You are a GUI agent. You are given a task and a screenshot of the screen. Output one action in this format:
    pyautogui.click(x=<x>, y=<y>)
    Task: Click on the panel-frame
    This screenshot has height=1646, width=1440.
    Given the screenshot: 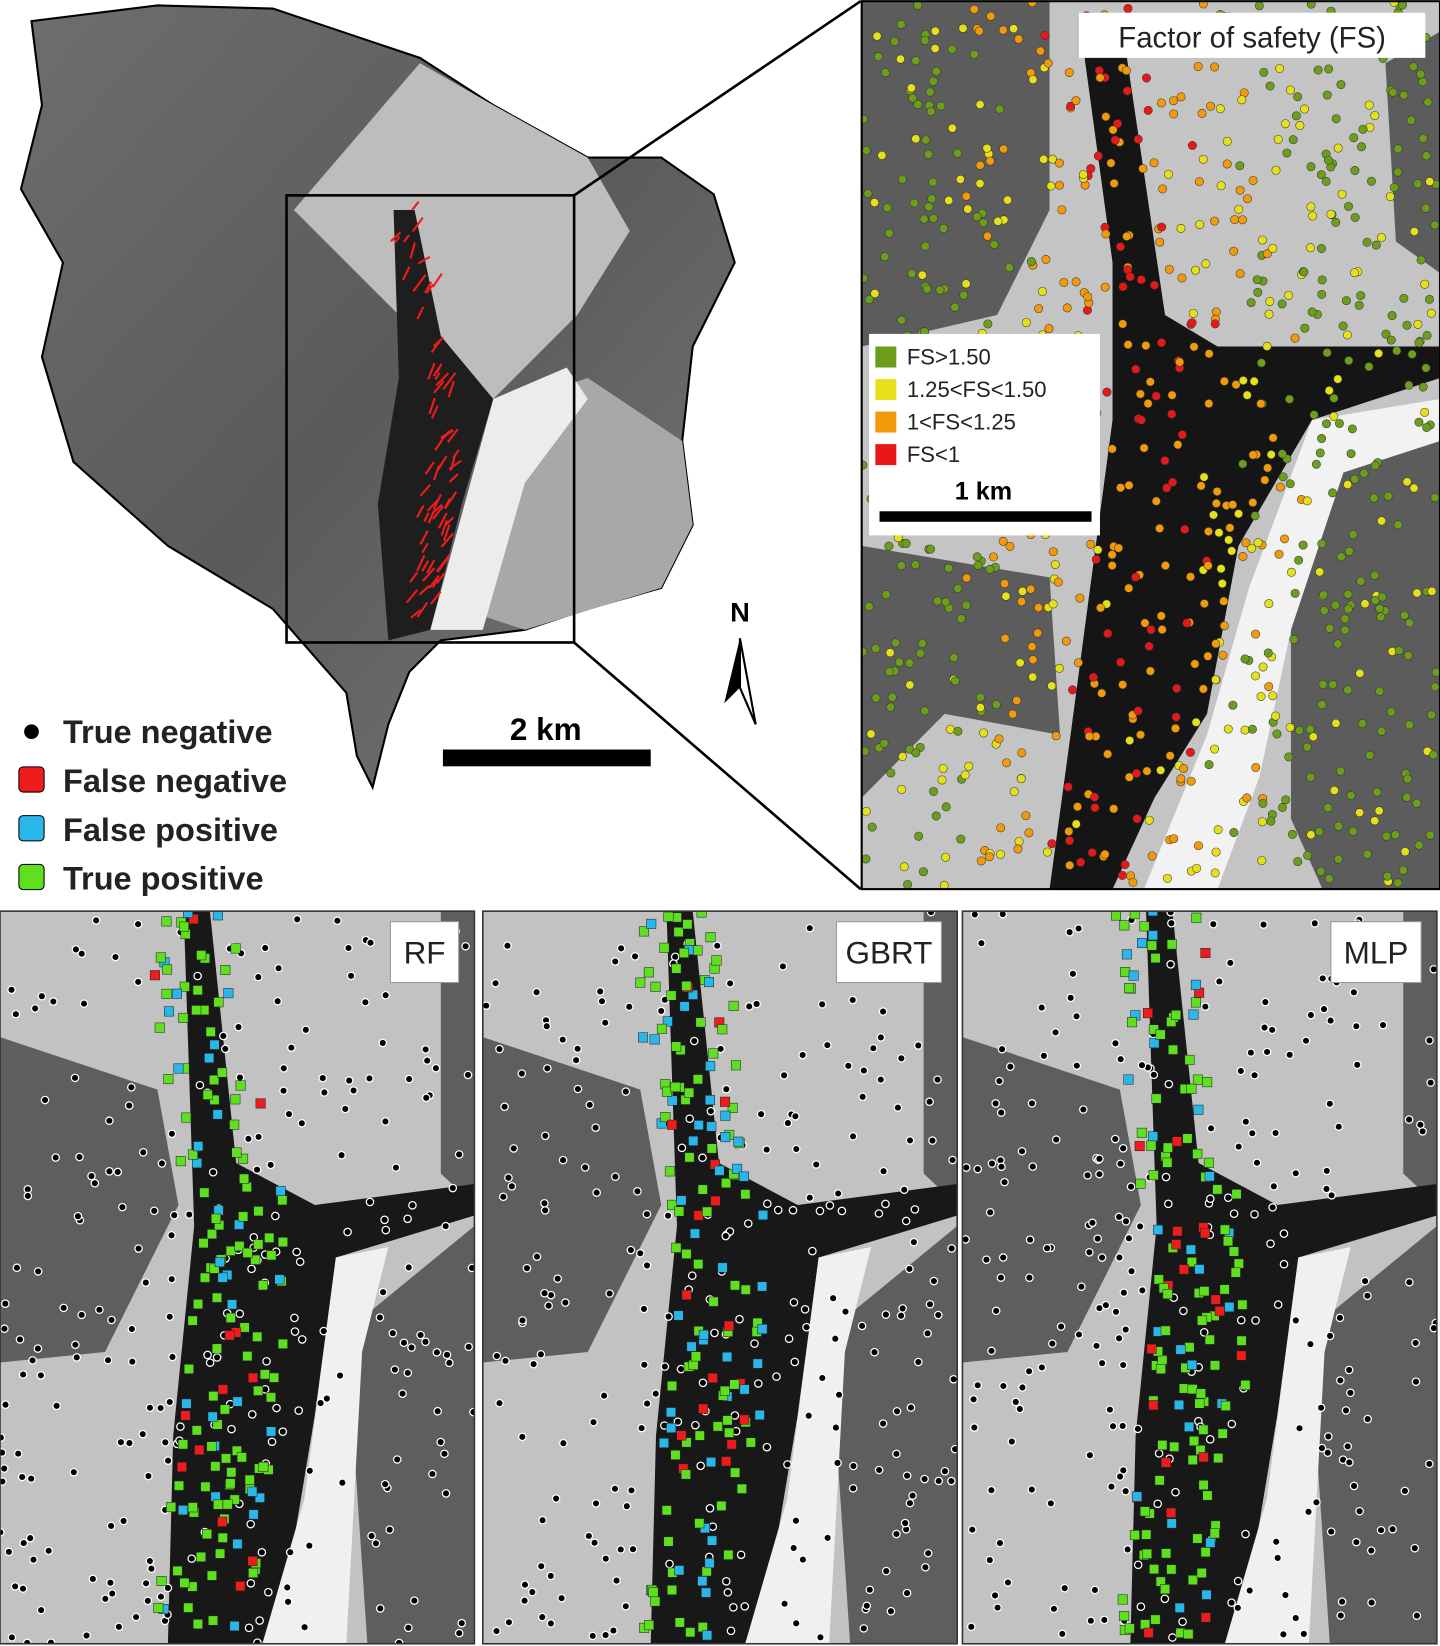 What is the action you would take?
    pyautogui.click(x=1199, y=1277)
    